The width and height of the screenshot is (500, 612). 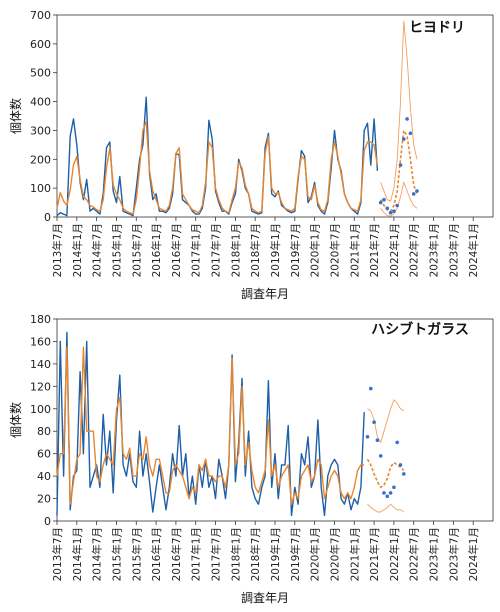 What do you see at coordinates (40, 73) in the screenshot?
I see `y-tick-label: 500` at bounding box center [40, 73].